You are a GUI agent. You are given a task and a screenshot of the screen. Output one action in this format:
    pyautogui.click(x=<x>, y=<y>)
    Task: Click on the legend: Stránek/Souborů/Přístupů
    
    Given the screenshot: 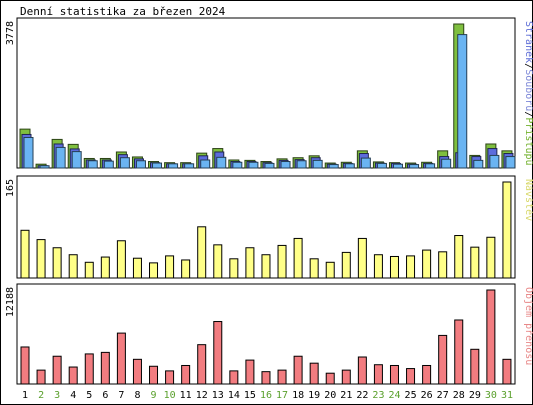 What is the action you would take?
    pyautogui.click(x=528, y=93)
    